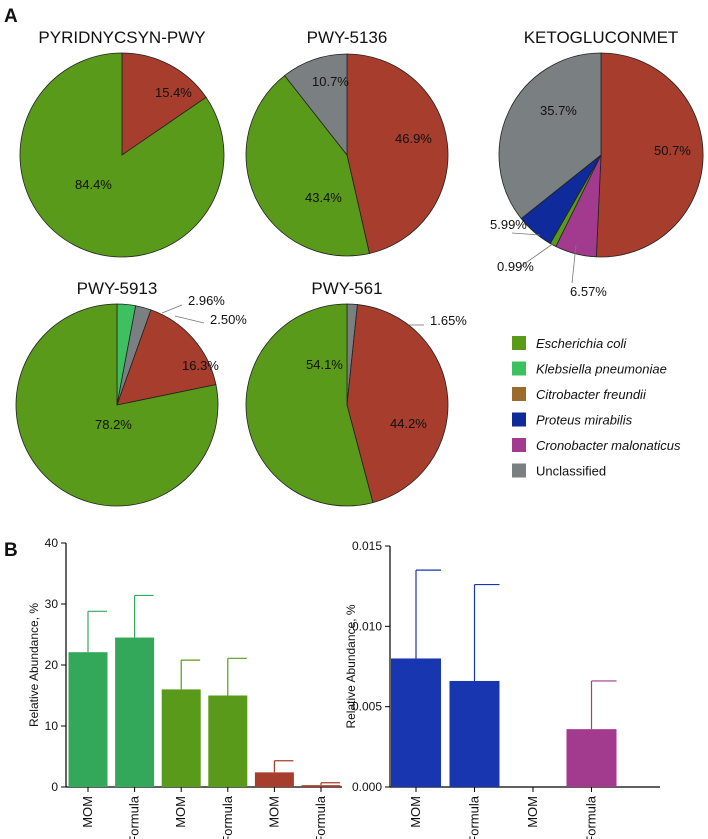  I want to click on slice-label: 0.99%, so click(515, 266).